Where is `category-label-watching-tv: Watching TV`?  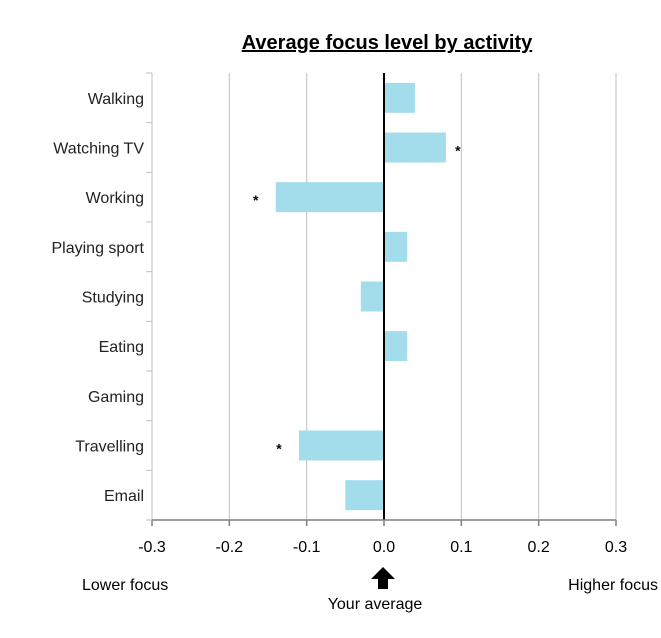
category-label-watching-tv: Watching TV is located at coordinates (98, 149).